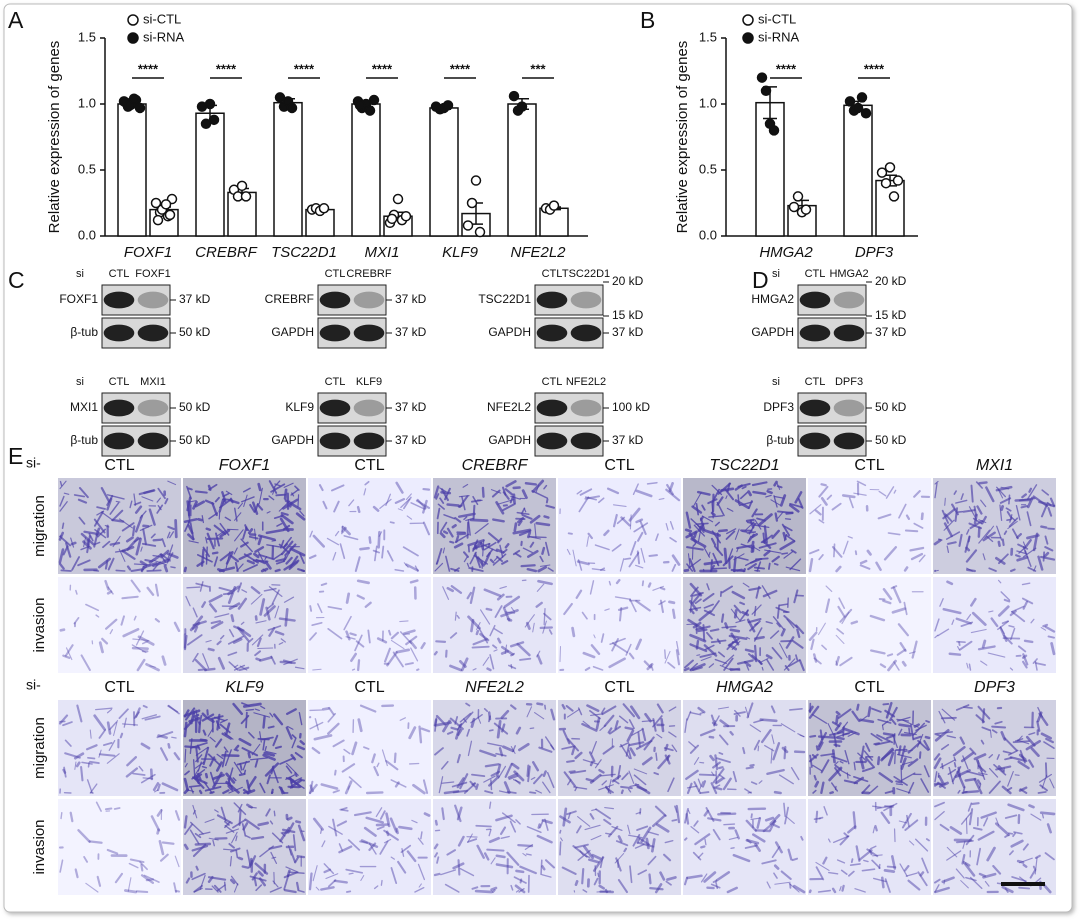 The width and height of the screenshot is (1080, 920). What do you see at coordinates (119, 748) in the screenshot?
I see `micrograph` at bounding box center [119, 748].